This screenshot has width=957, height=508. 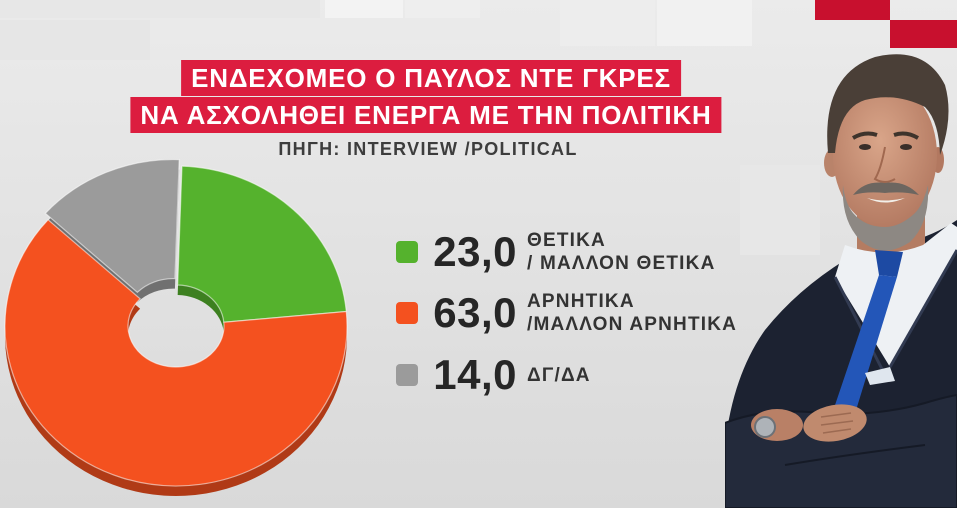 I want to click on legend-label-line: ΑΡΝΗΤΙΚΑ, so click(x=581, y=301).